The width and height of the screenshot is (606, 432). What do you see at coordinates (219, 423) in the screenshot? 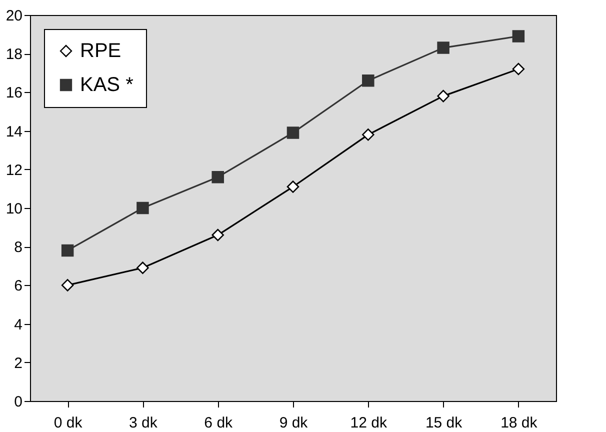
I see `x-tick-label: 6 dk` at bounding box center [219, 423].